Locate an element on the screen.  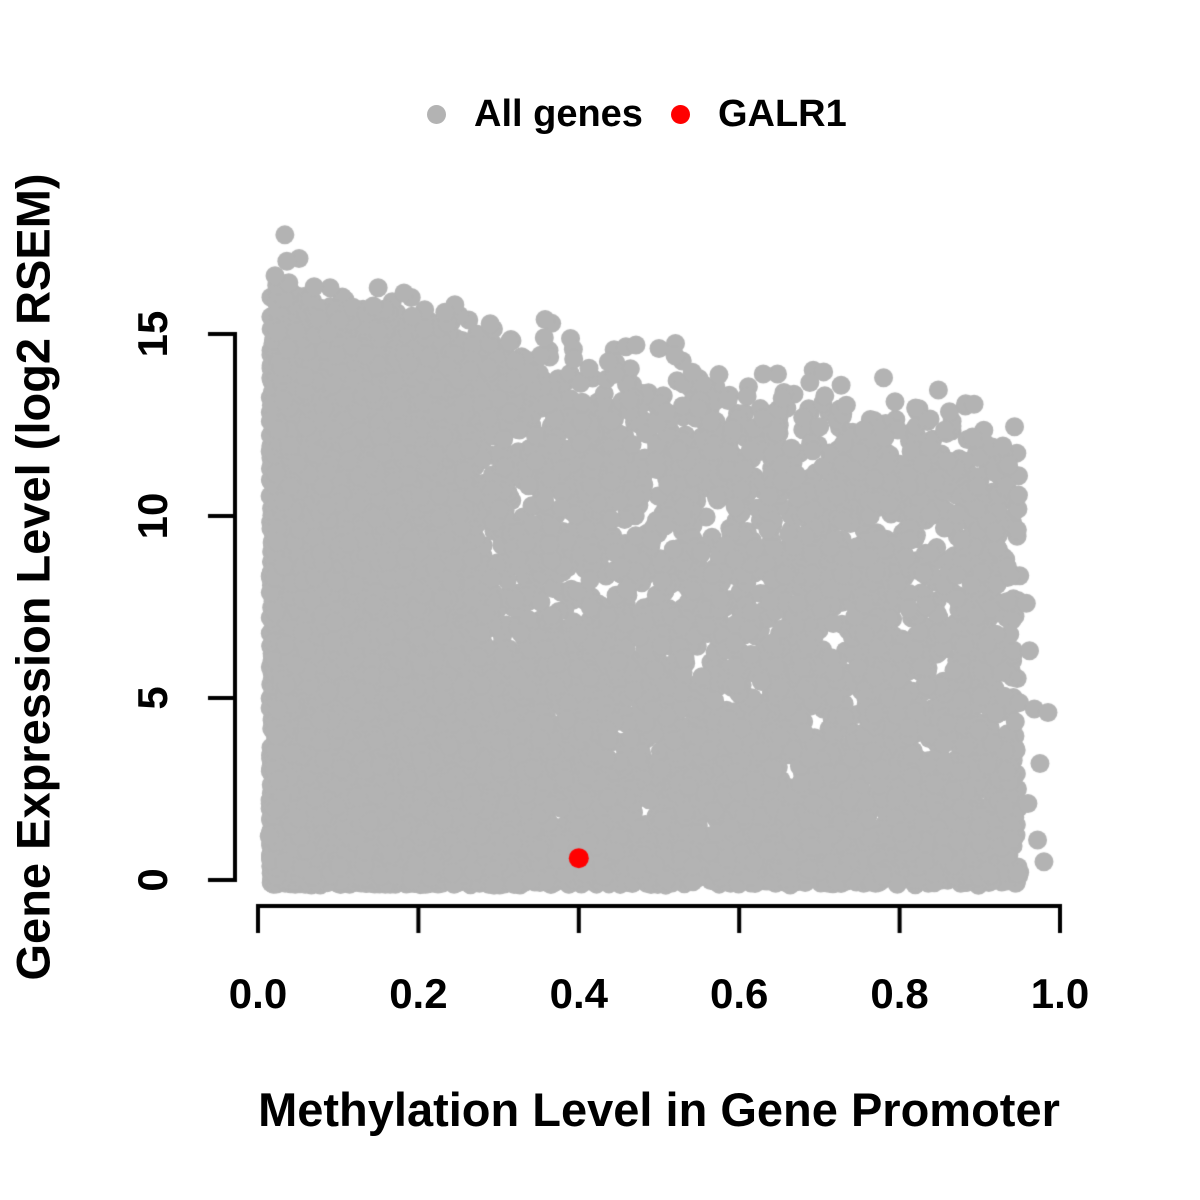
legend-label-all-genes: All genes is located at coordinates (558, 114).